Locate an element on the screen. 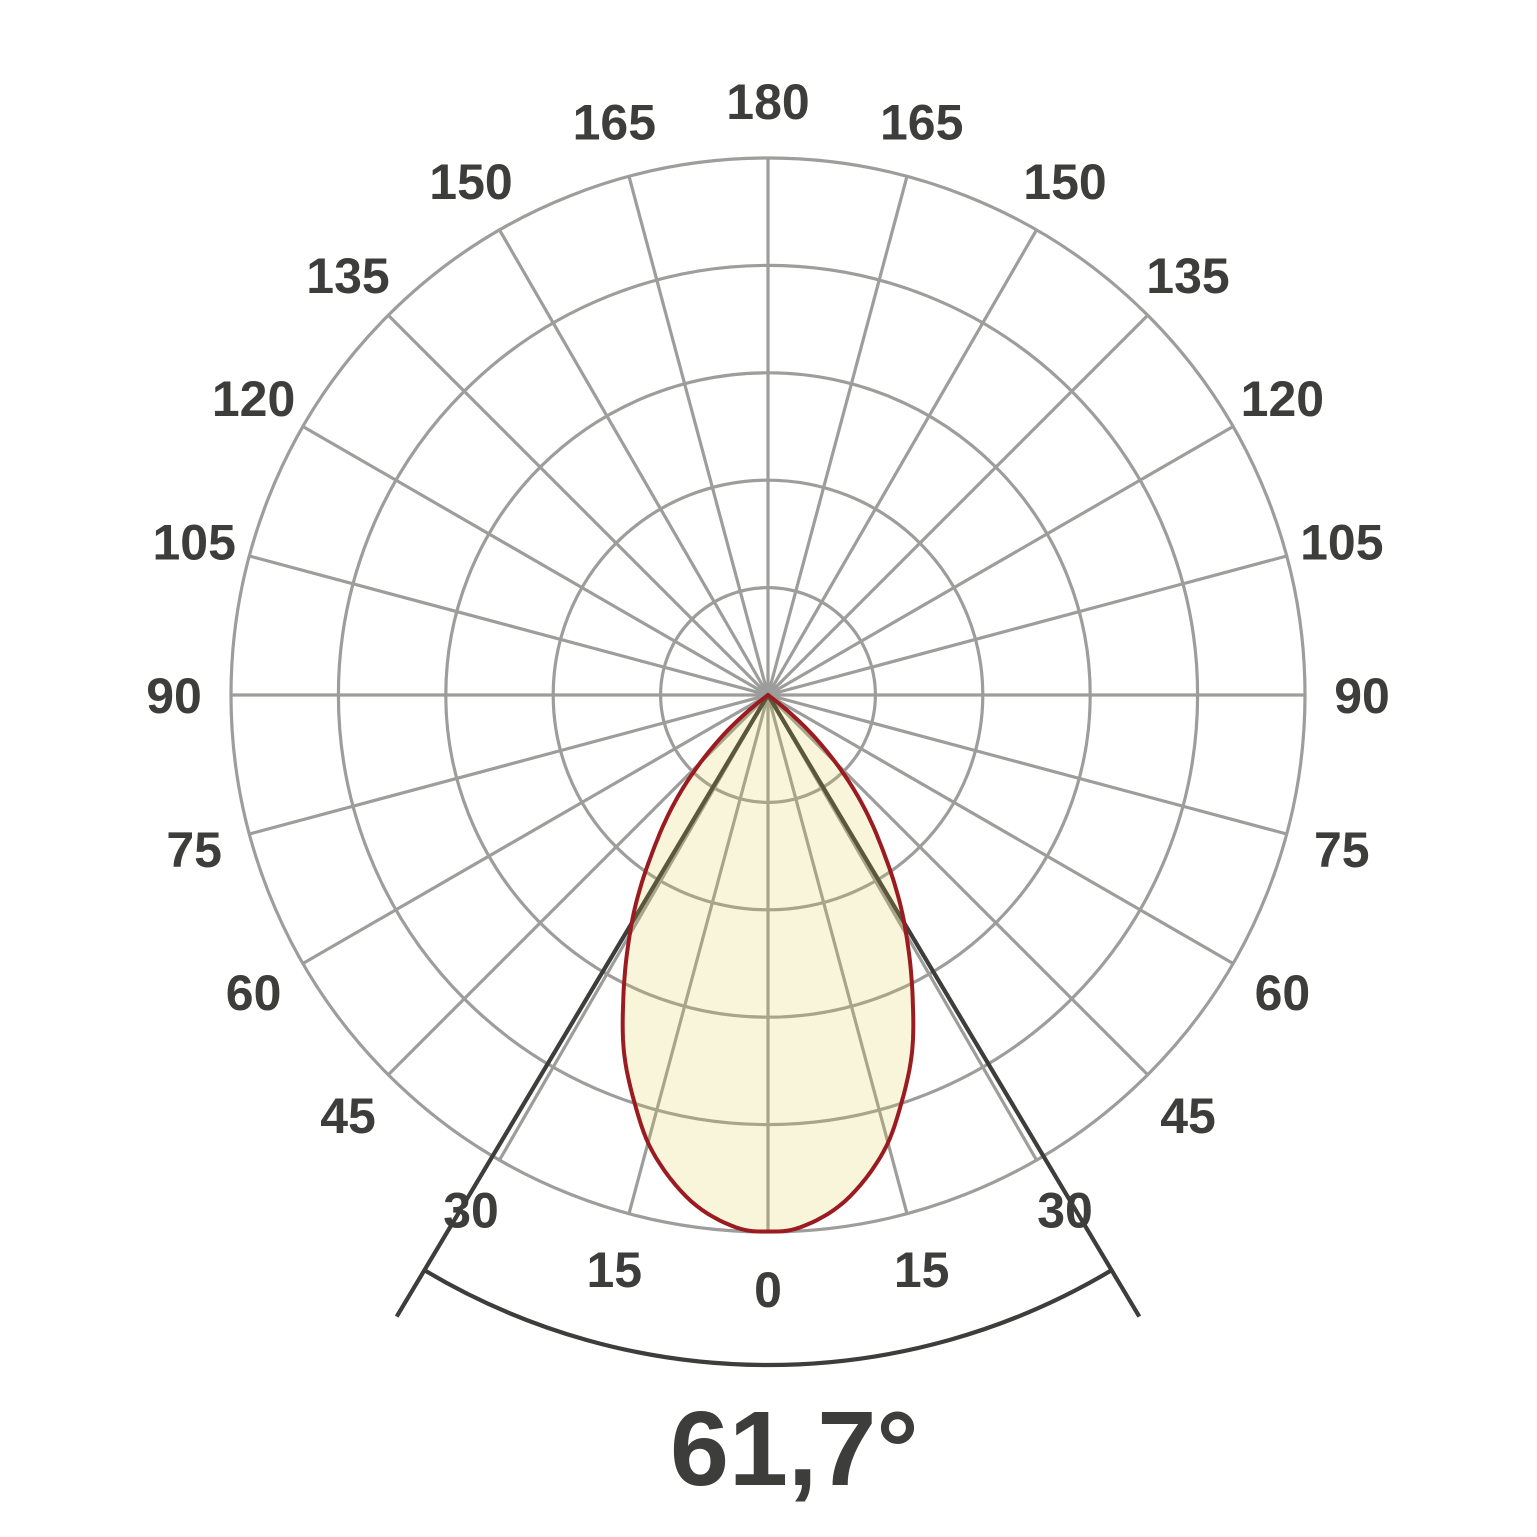  svg-text: 0 is located at coordinates (768, 1290).